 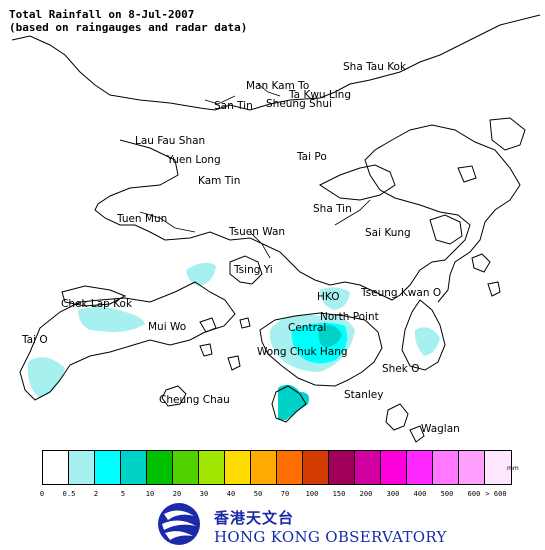 What do you see at coordinates (46, 377) in the screenshot?
I see `rain-area-tai-o` at bounding box center [46, 377].